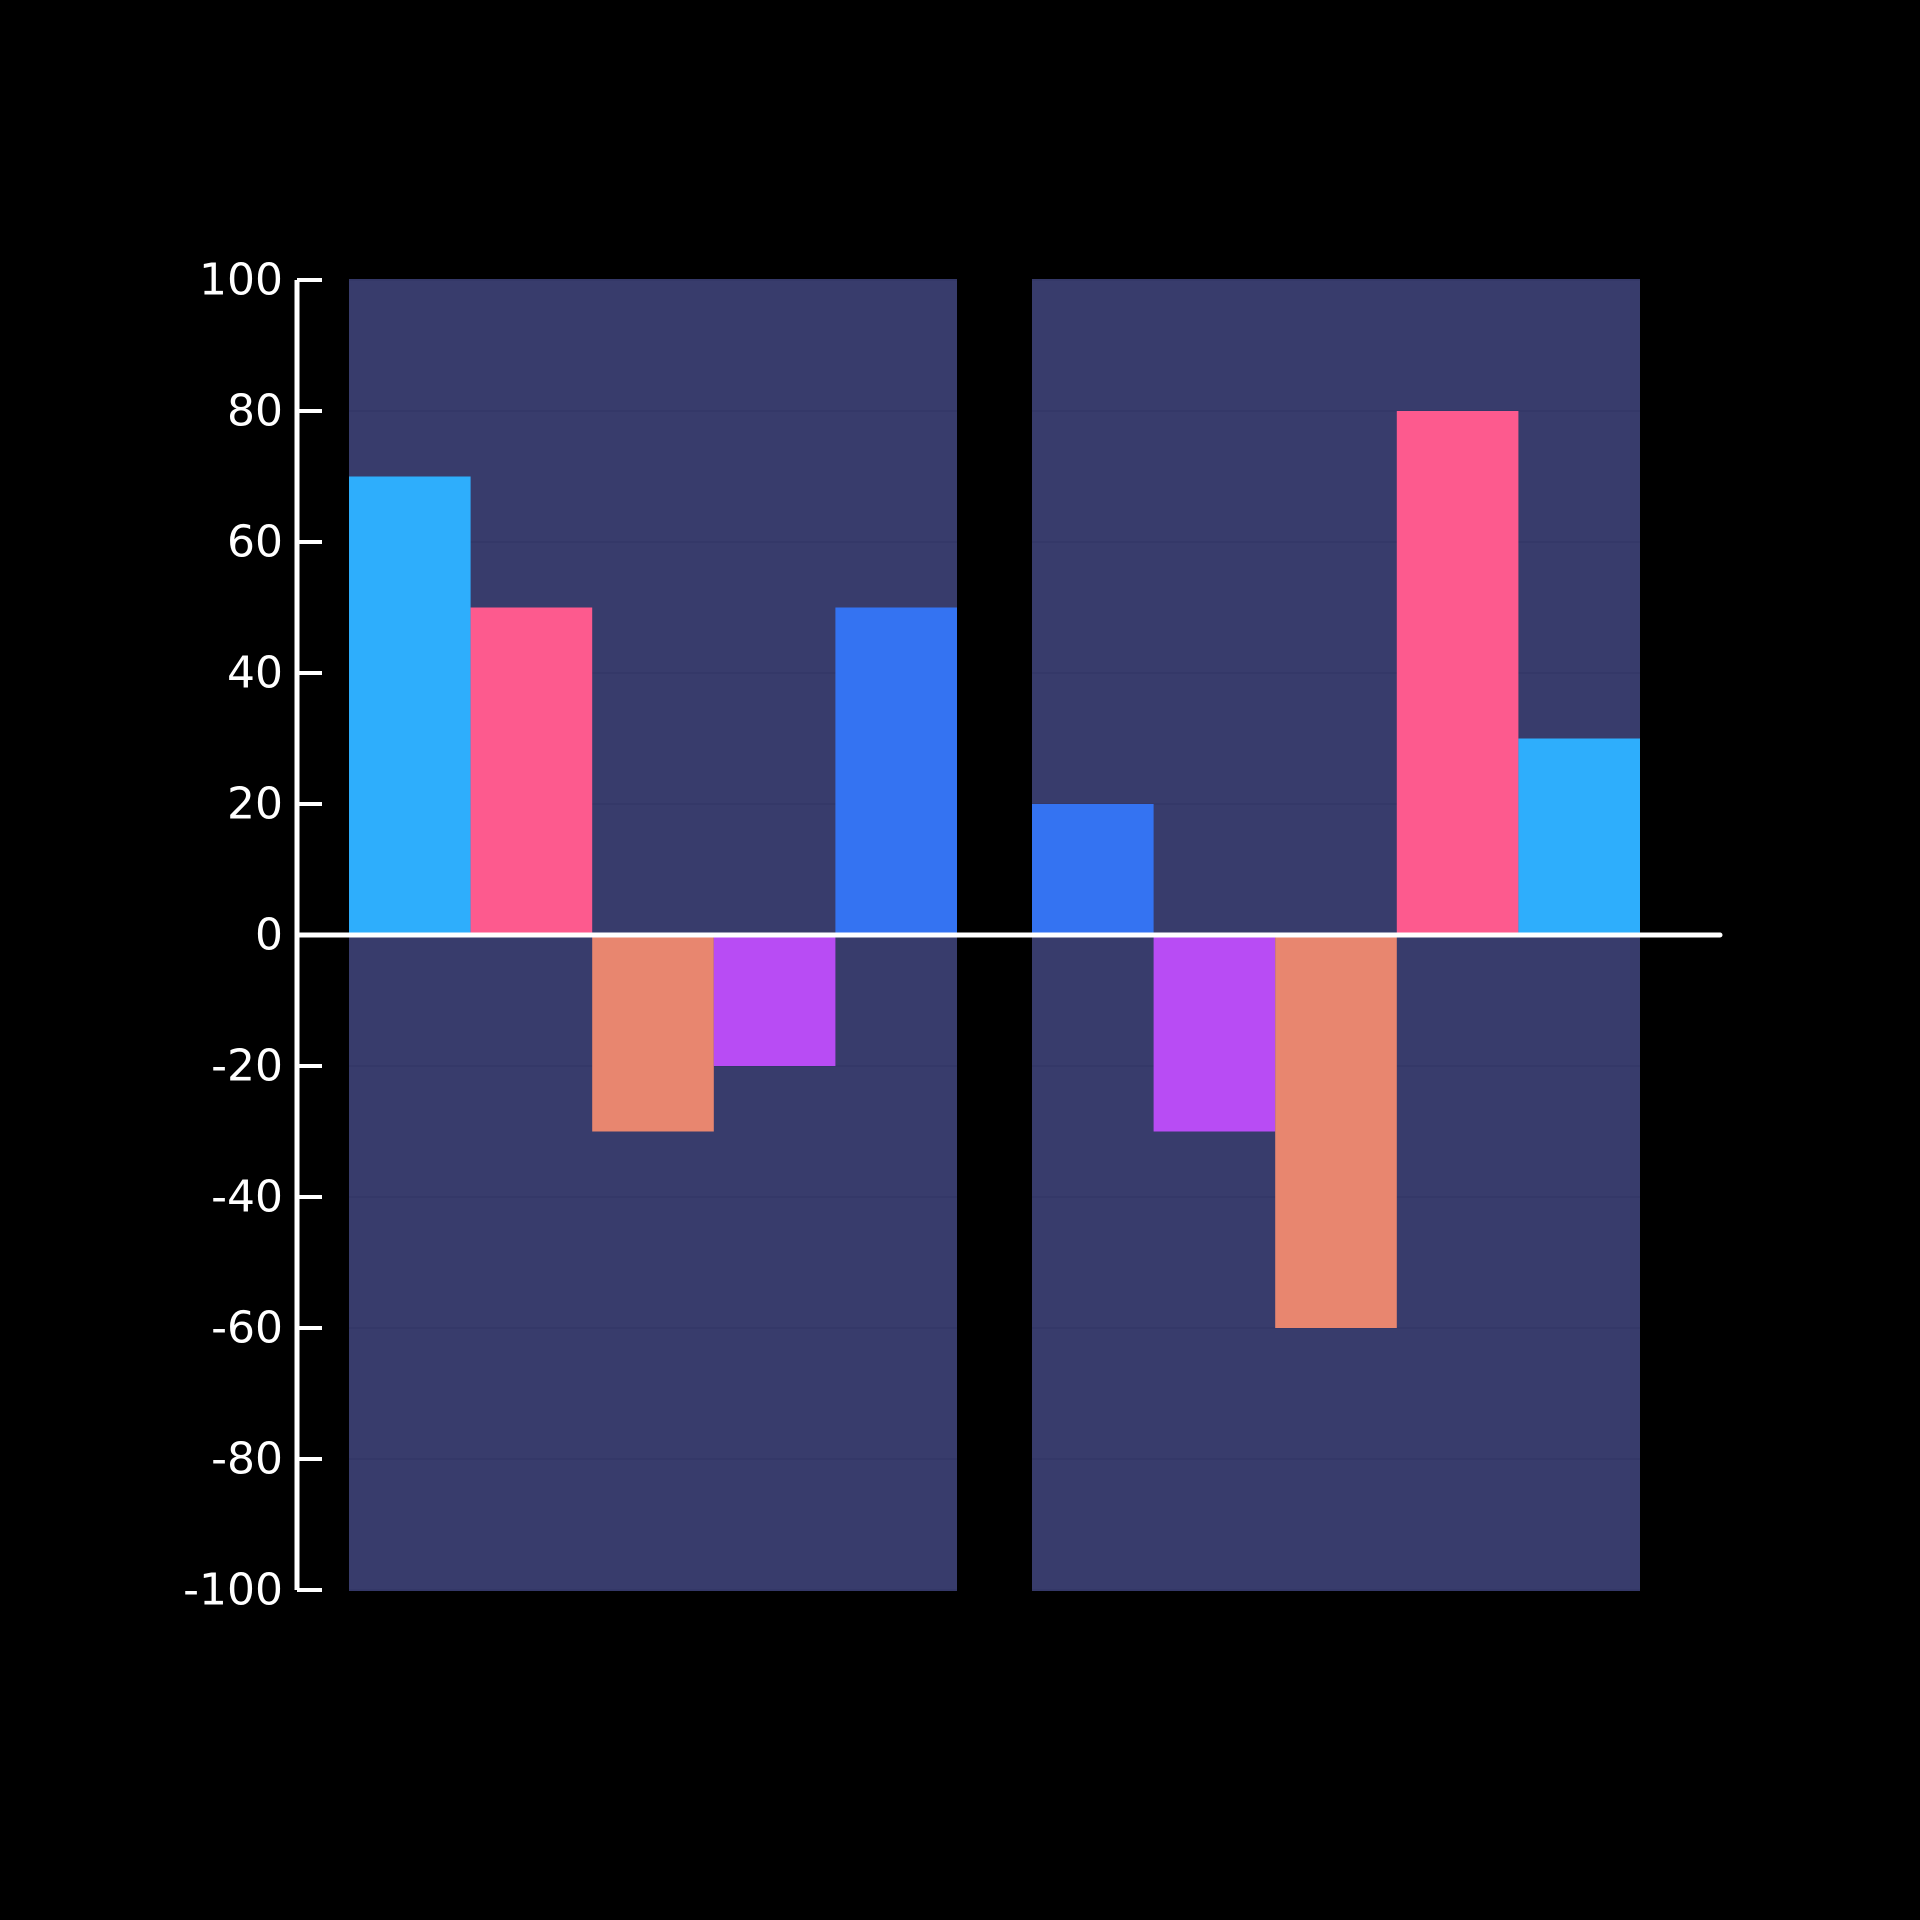 This screenshot has height=1920, width=1920. Describe the element at coordinates (247, 1459) in the screenshot. I see `y-tick-label: -80` at that location.